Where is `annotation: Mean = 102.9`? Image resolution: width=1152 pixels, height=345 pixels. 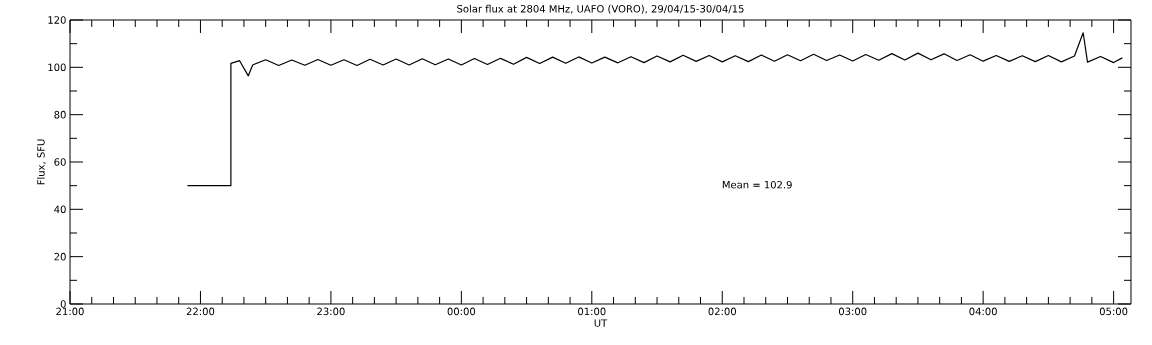
annotation: Mean = 102.9 is located at coordinates (757, 184).